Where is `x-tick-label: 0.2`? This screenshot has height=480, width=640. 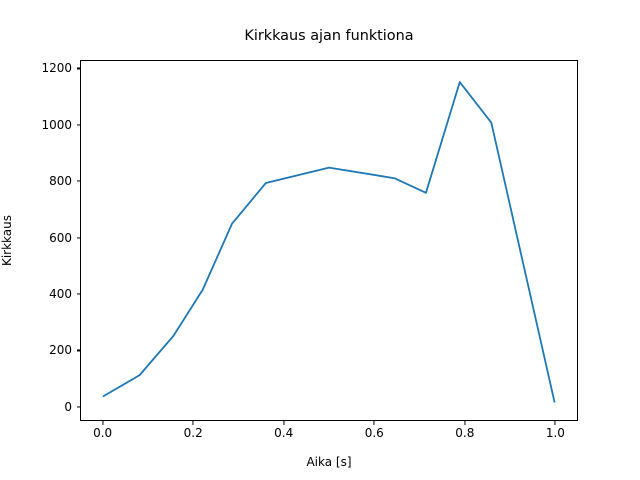 x-tick-label: 0.2 is located at coordinates (193, 433).